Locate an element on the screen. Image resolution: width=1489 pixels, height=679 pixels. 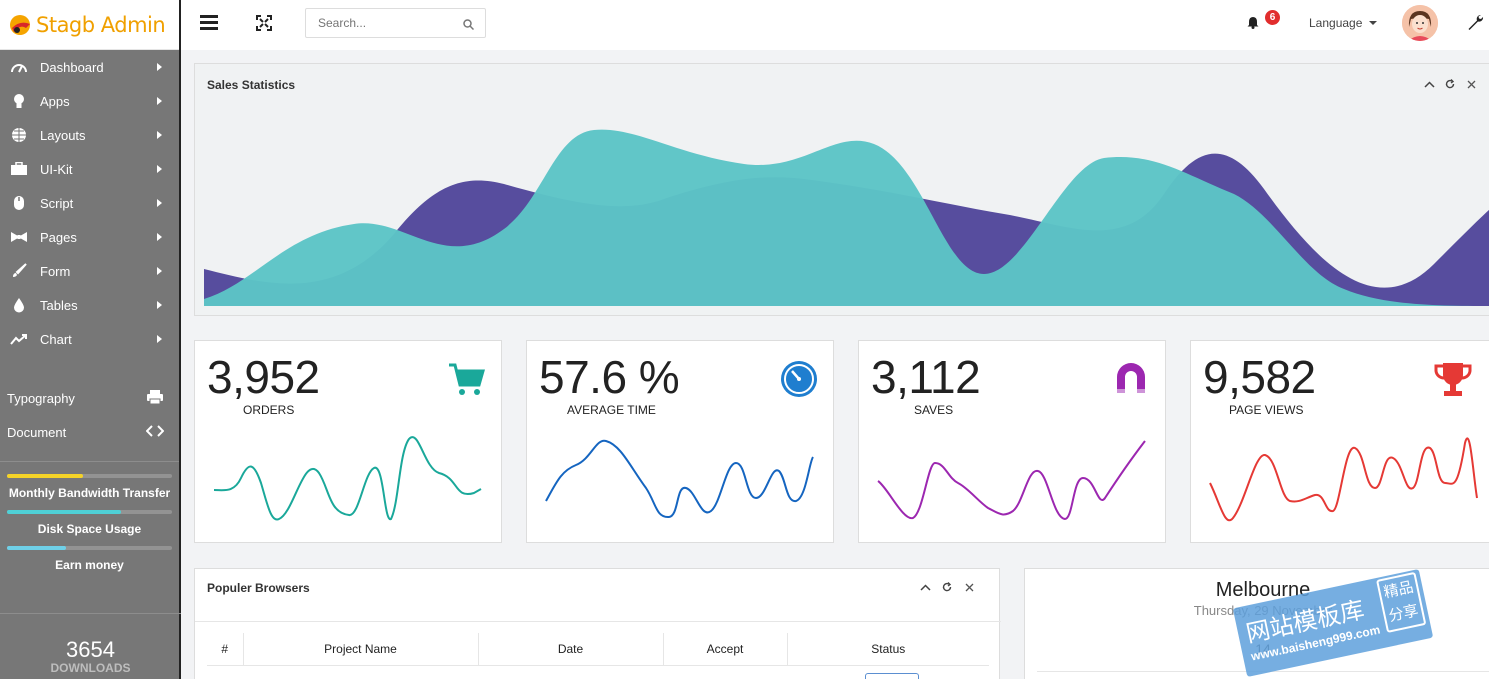
wrench-icon is located at coordinates (1475, 25).